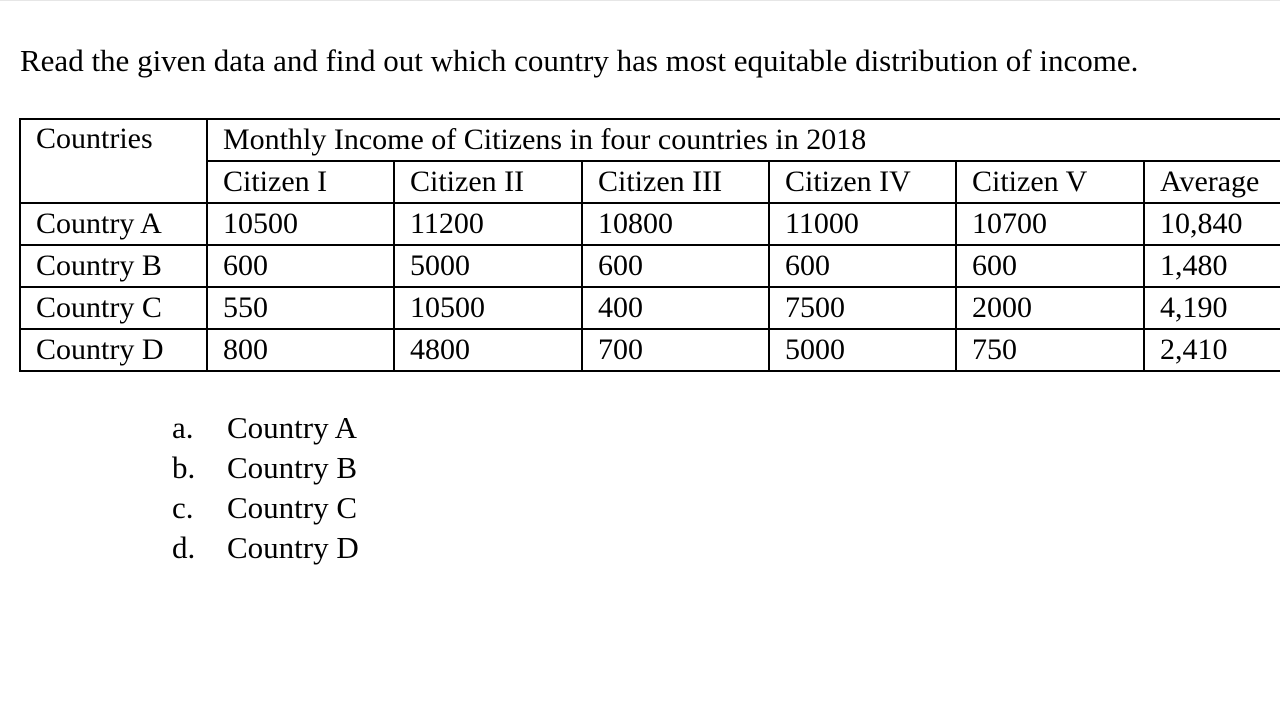  I want to click on income-cell: 11000, so click(862, 224).